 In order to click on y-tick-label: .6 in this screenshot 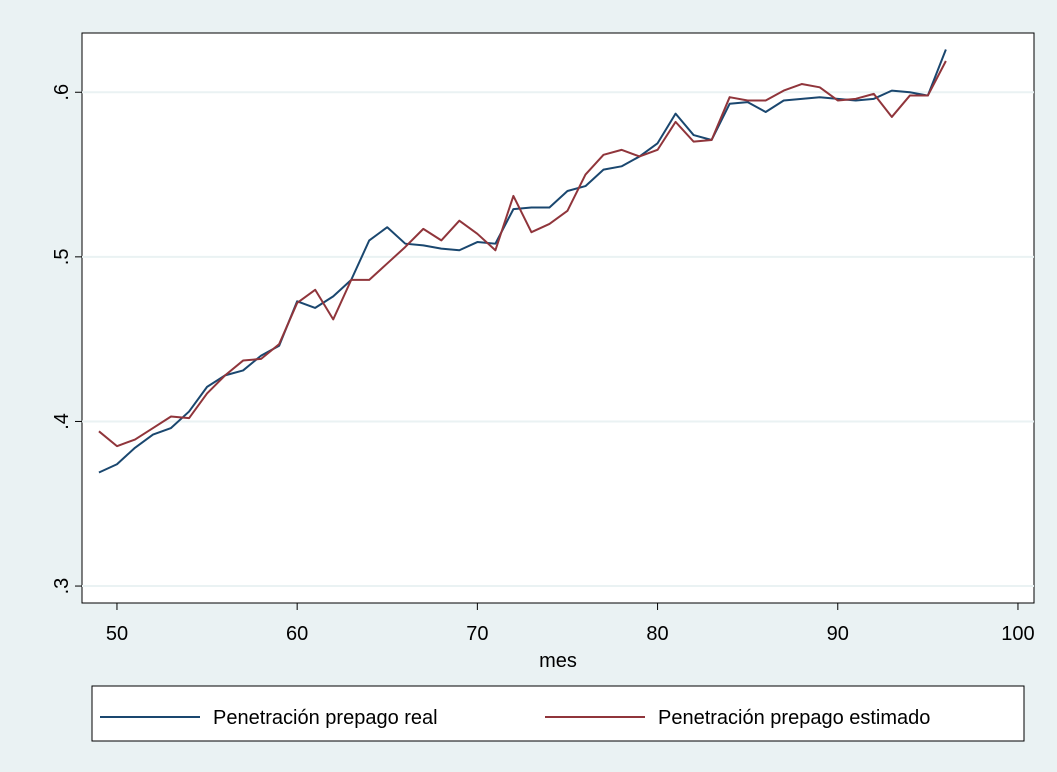, I will do `click(62, 92)`.